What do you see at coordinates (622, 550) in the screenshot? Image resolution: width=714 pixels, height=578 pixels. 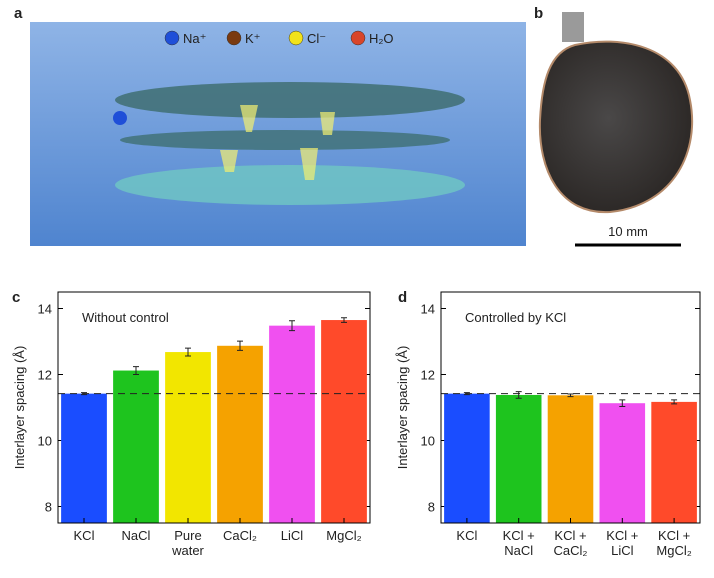 I see `text-line: LiCl` at bounding box center [622, 550].